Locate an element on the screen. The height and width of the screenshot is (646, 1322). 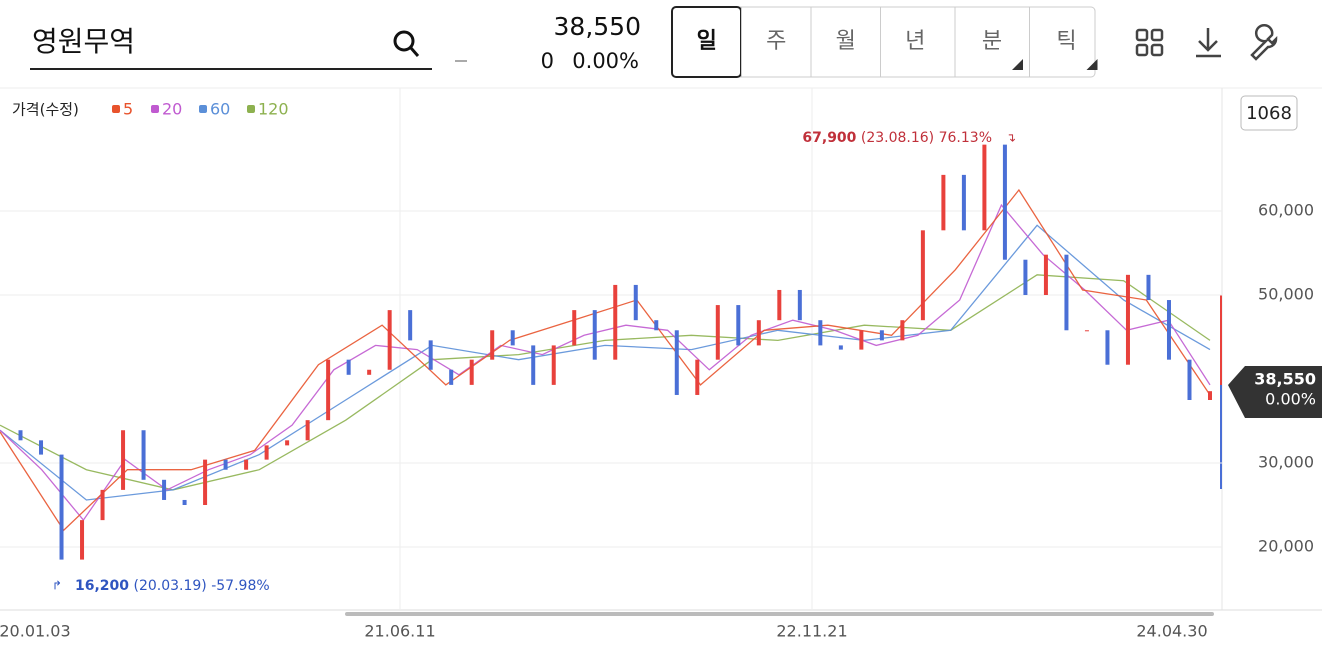
count-box is located at coordinates (1269, 113).